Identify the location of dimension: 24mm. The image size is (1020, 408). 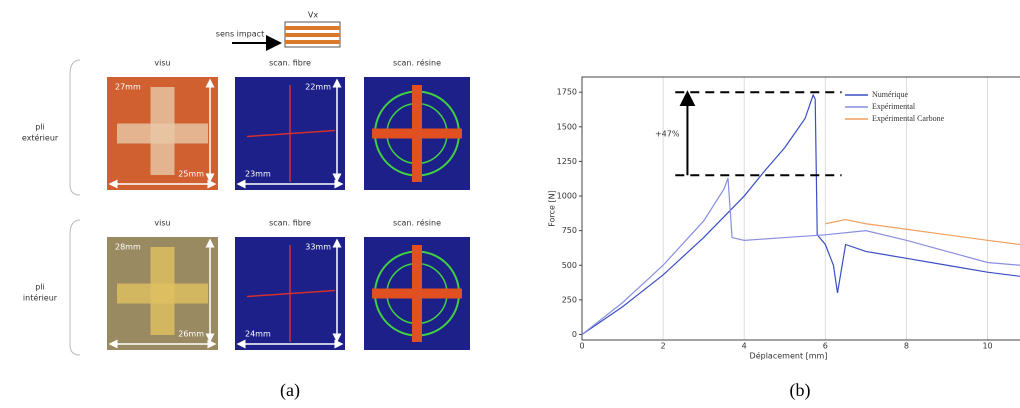
(258, 334).